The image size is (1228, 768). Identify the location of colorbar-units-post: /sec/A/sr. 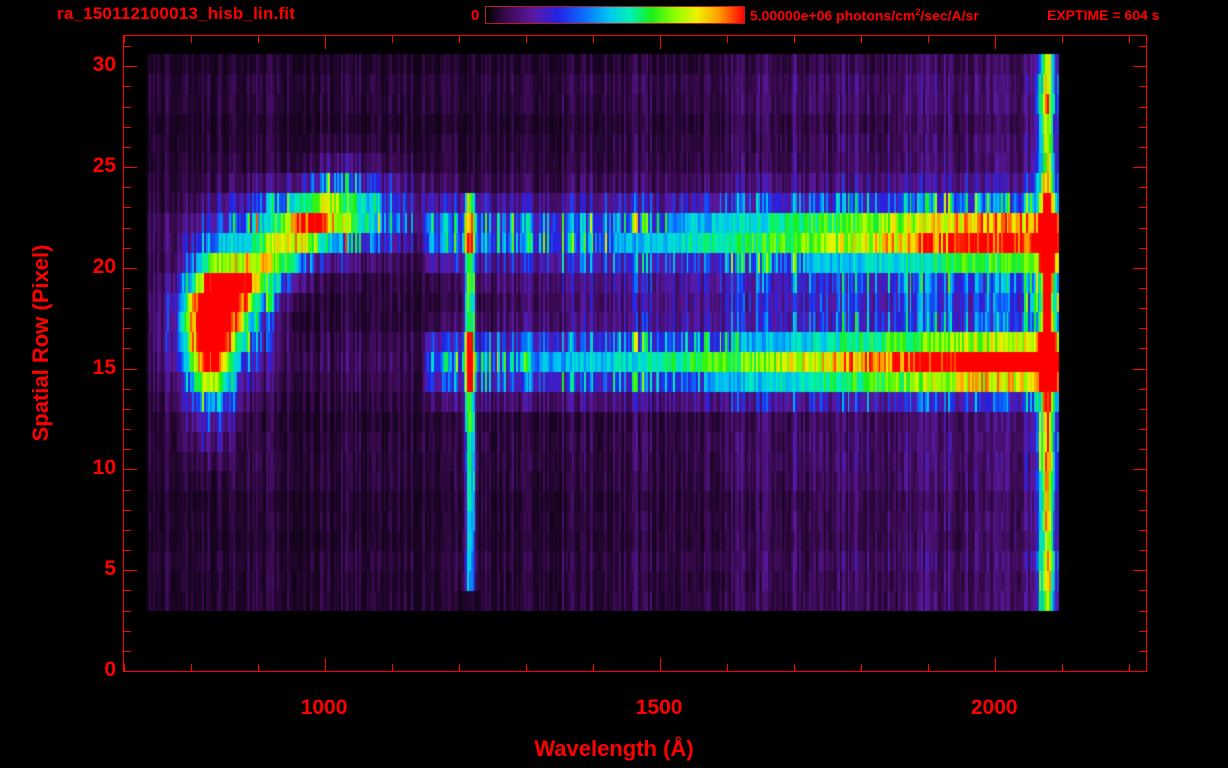
(949, 15).